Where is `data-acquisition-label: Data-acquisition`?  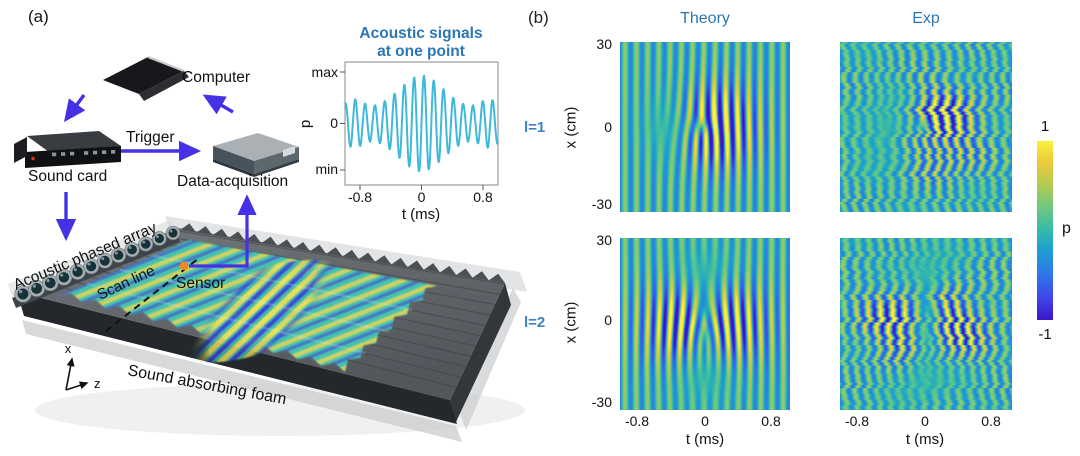
data-acquisition-label: Data-acquisition is located at coordinates (232, 181).